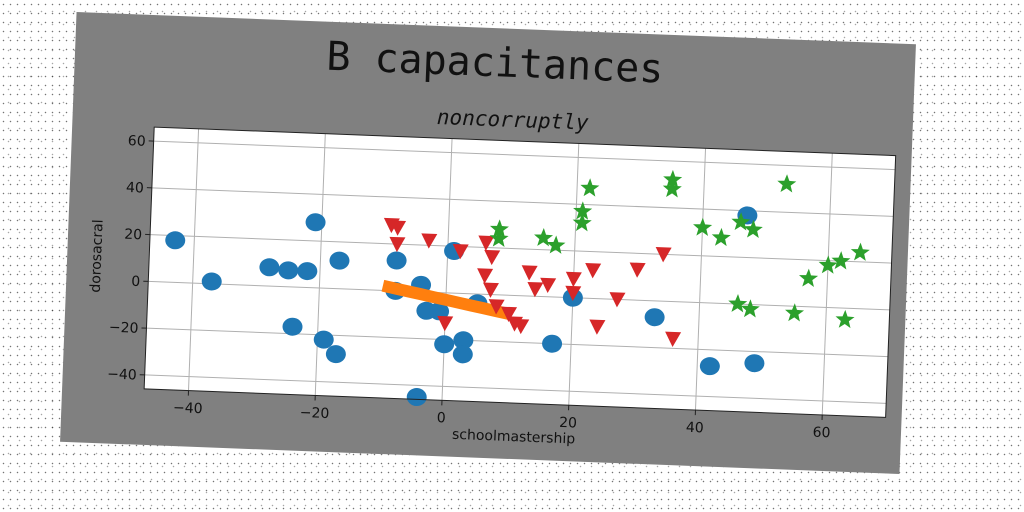 The width and height of the screenshot is (1024, 512). Describe the element at coordinates (137, 141) in the screenshot. I see `y-tick-label: 60` at that location.